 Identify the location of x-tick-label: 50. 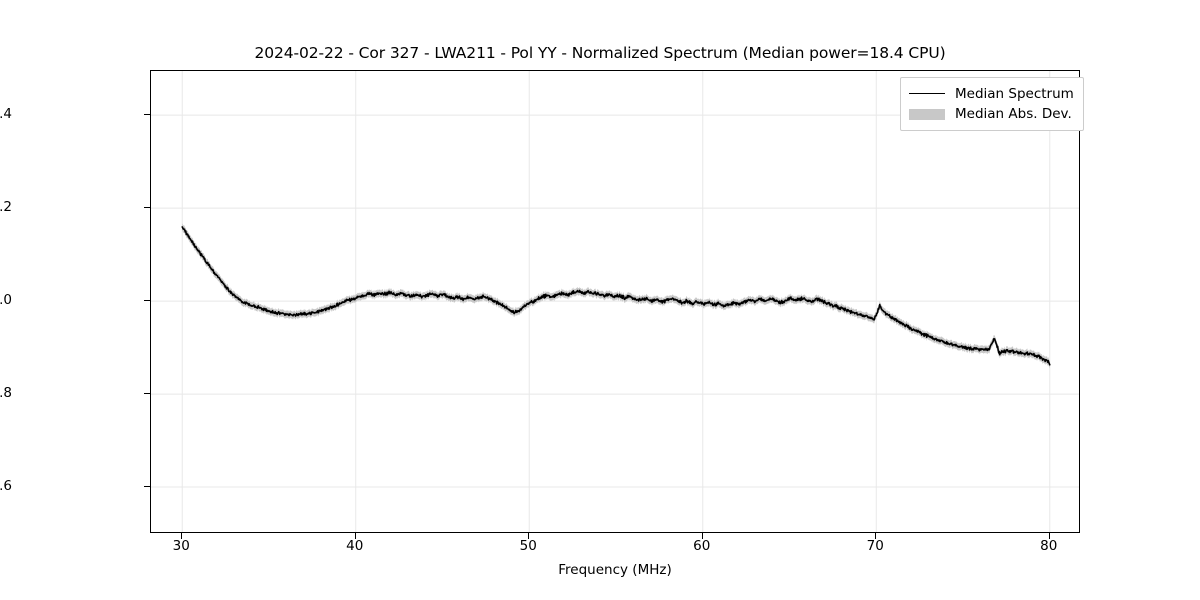
(528, 546).